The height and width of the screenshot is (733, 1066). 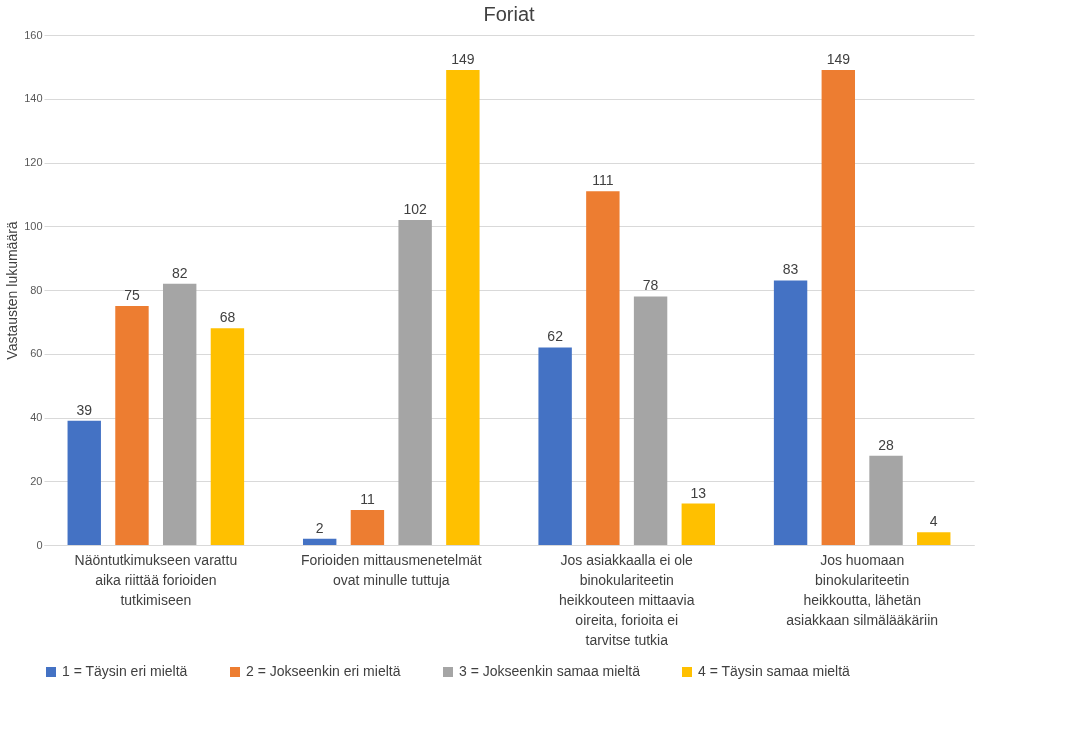 What do you see at coordinates (36, 480) in the screenshot?
I see `y-tick-label: 20` at bounding box center [36, 480].